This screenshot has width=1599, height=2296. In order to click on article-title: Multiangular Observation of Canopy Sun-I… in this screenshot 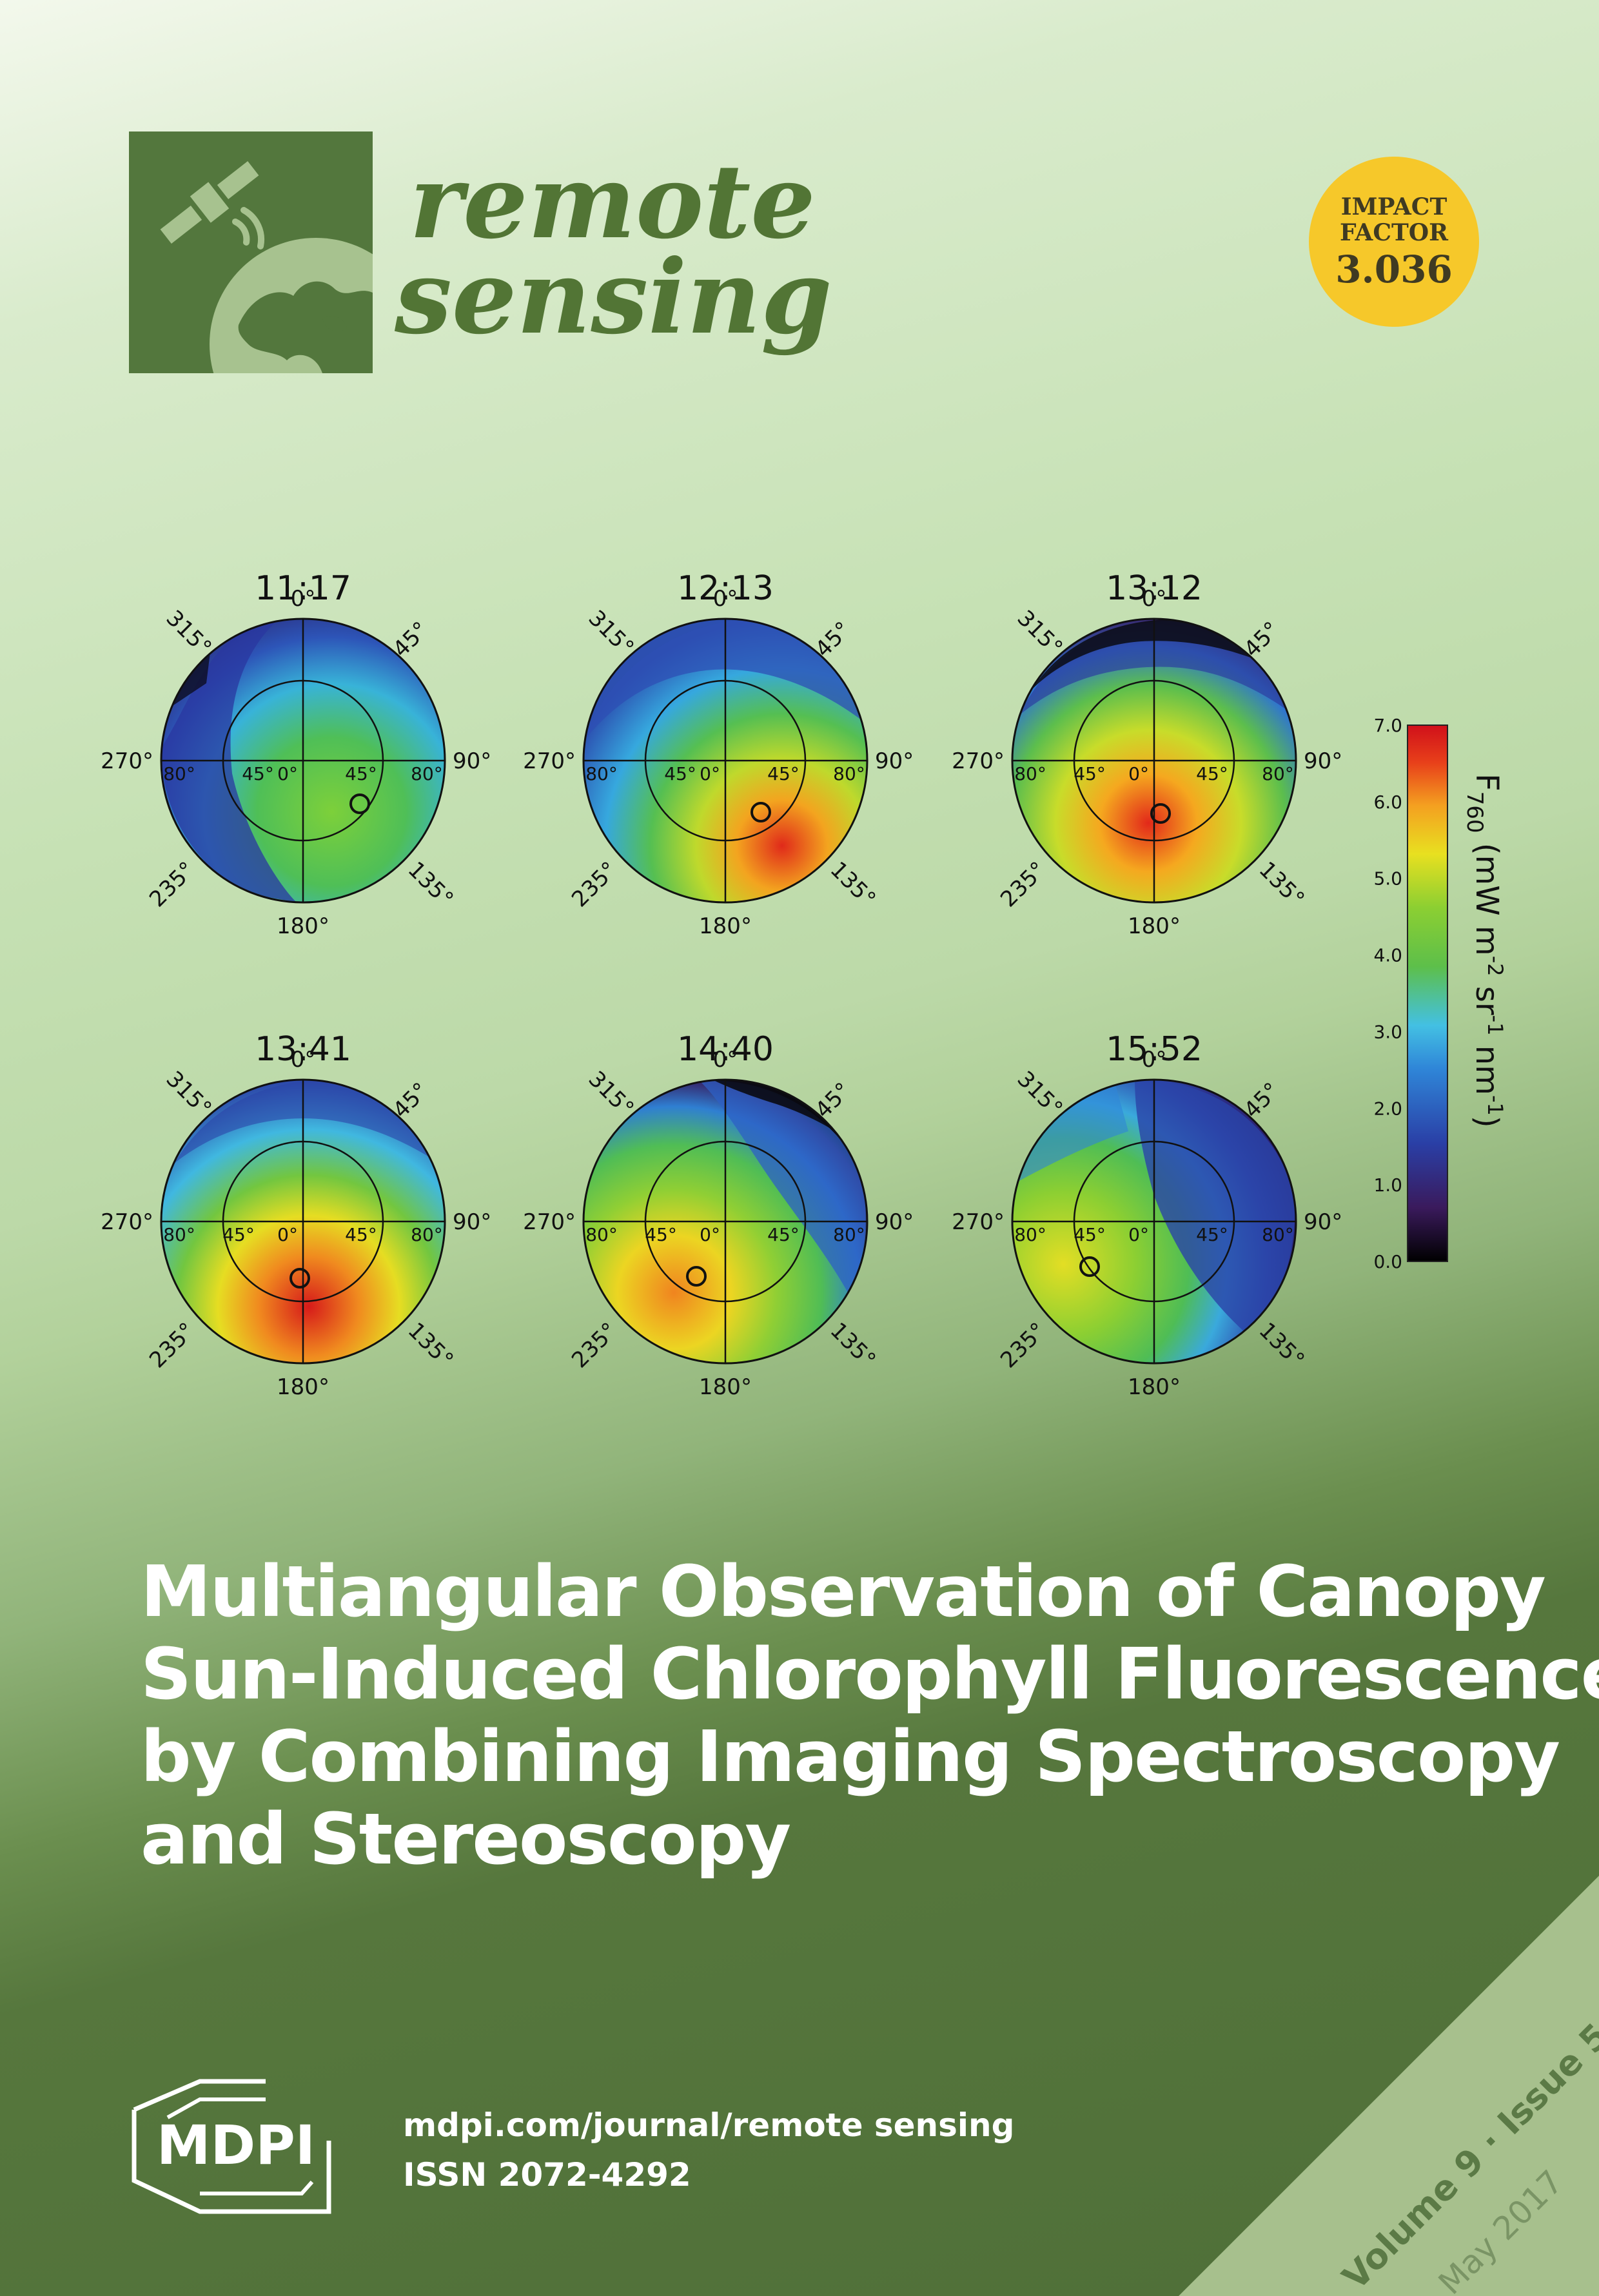, I will do `click(870, 1715)`.